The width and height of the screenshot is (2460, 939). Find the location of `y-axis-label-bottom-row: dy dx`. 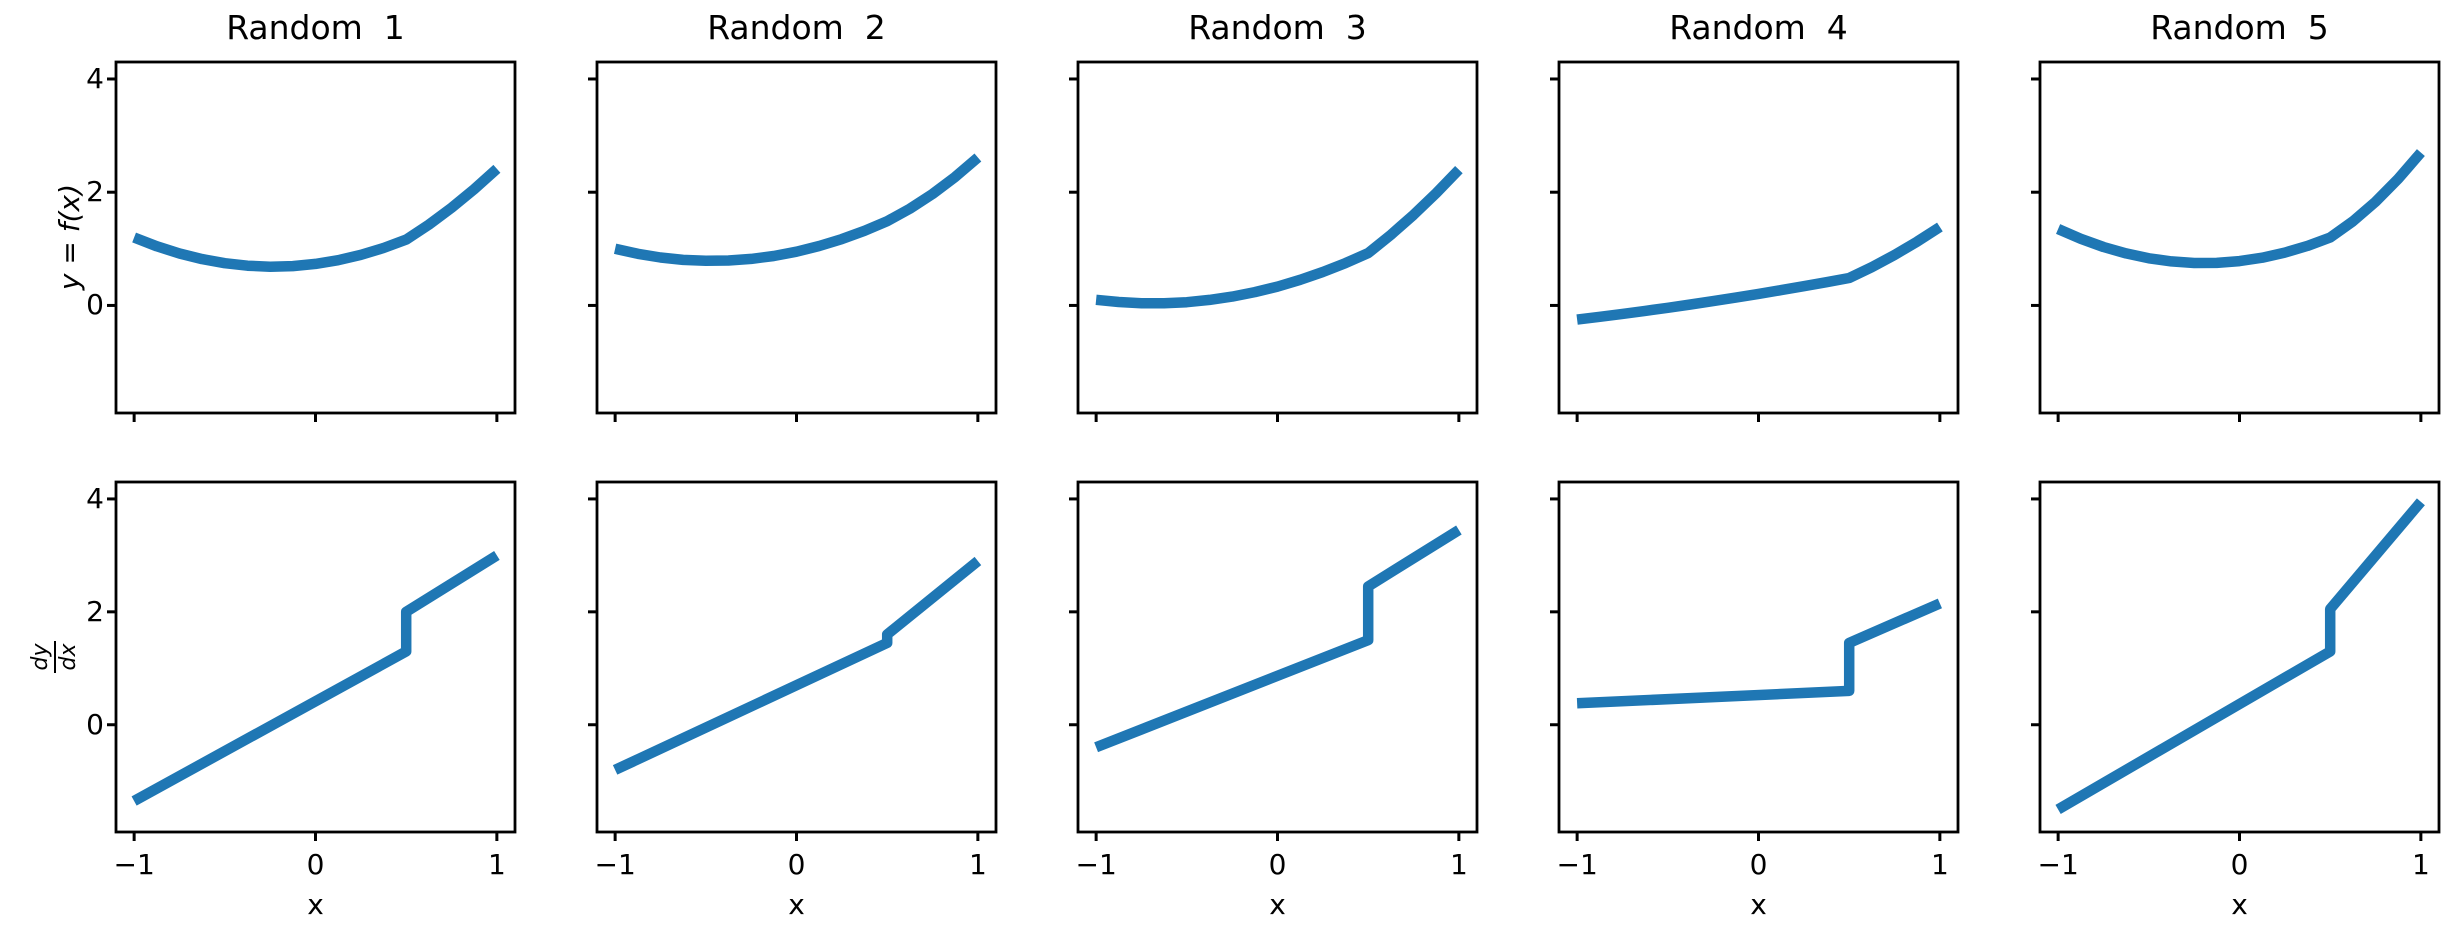

y-axis-label-bottom-row: dy dx is located at coordinates (55, 657).